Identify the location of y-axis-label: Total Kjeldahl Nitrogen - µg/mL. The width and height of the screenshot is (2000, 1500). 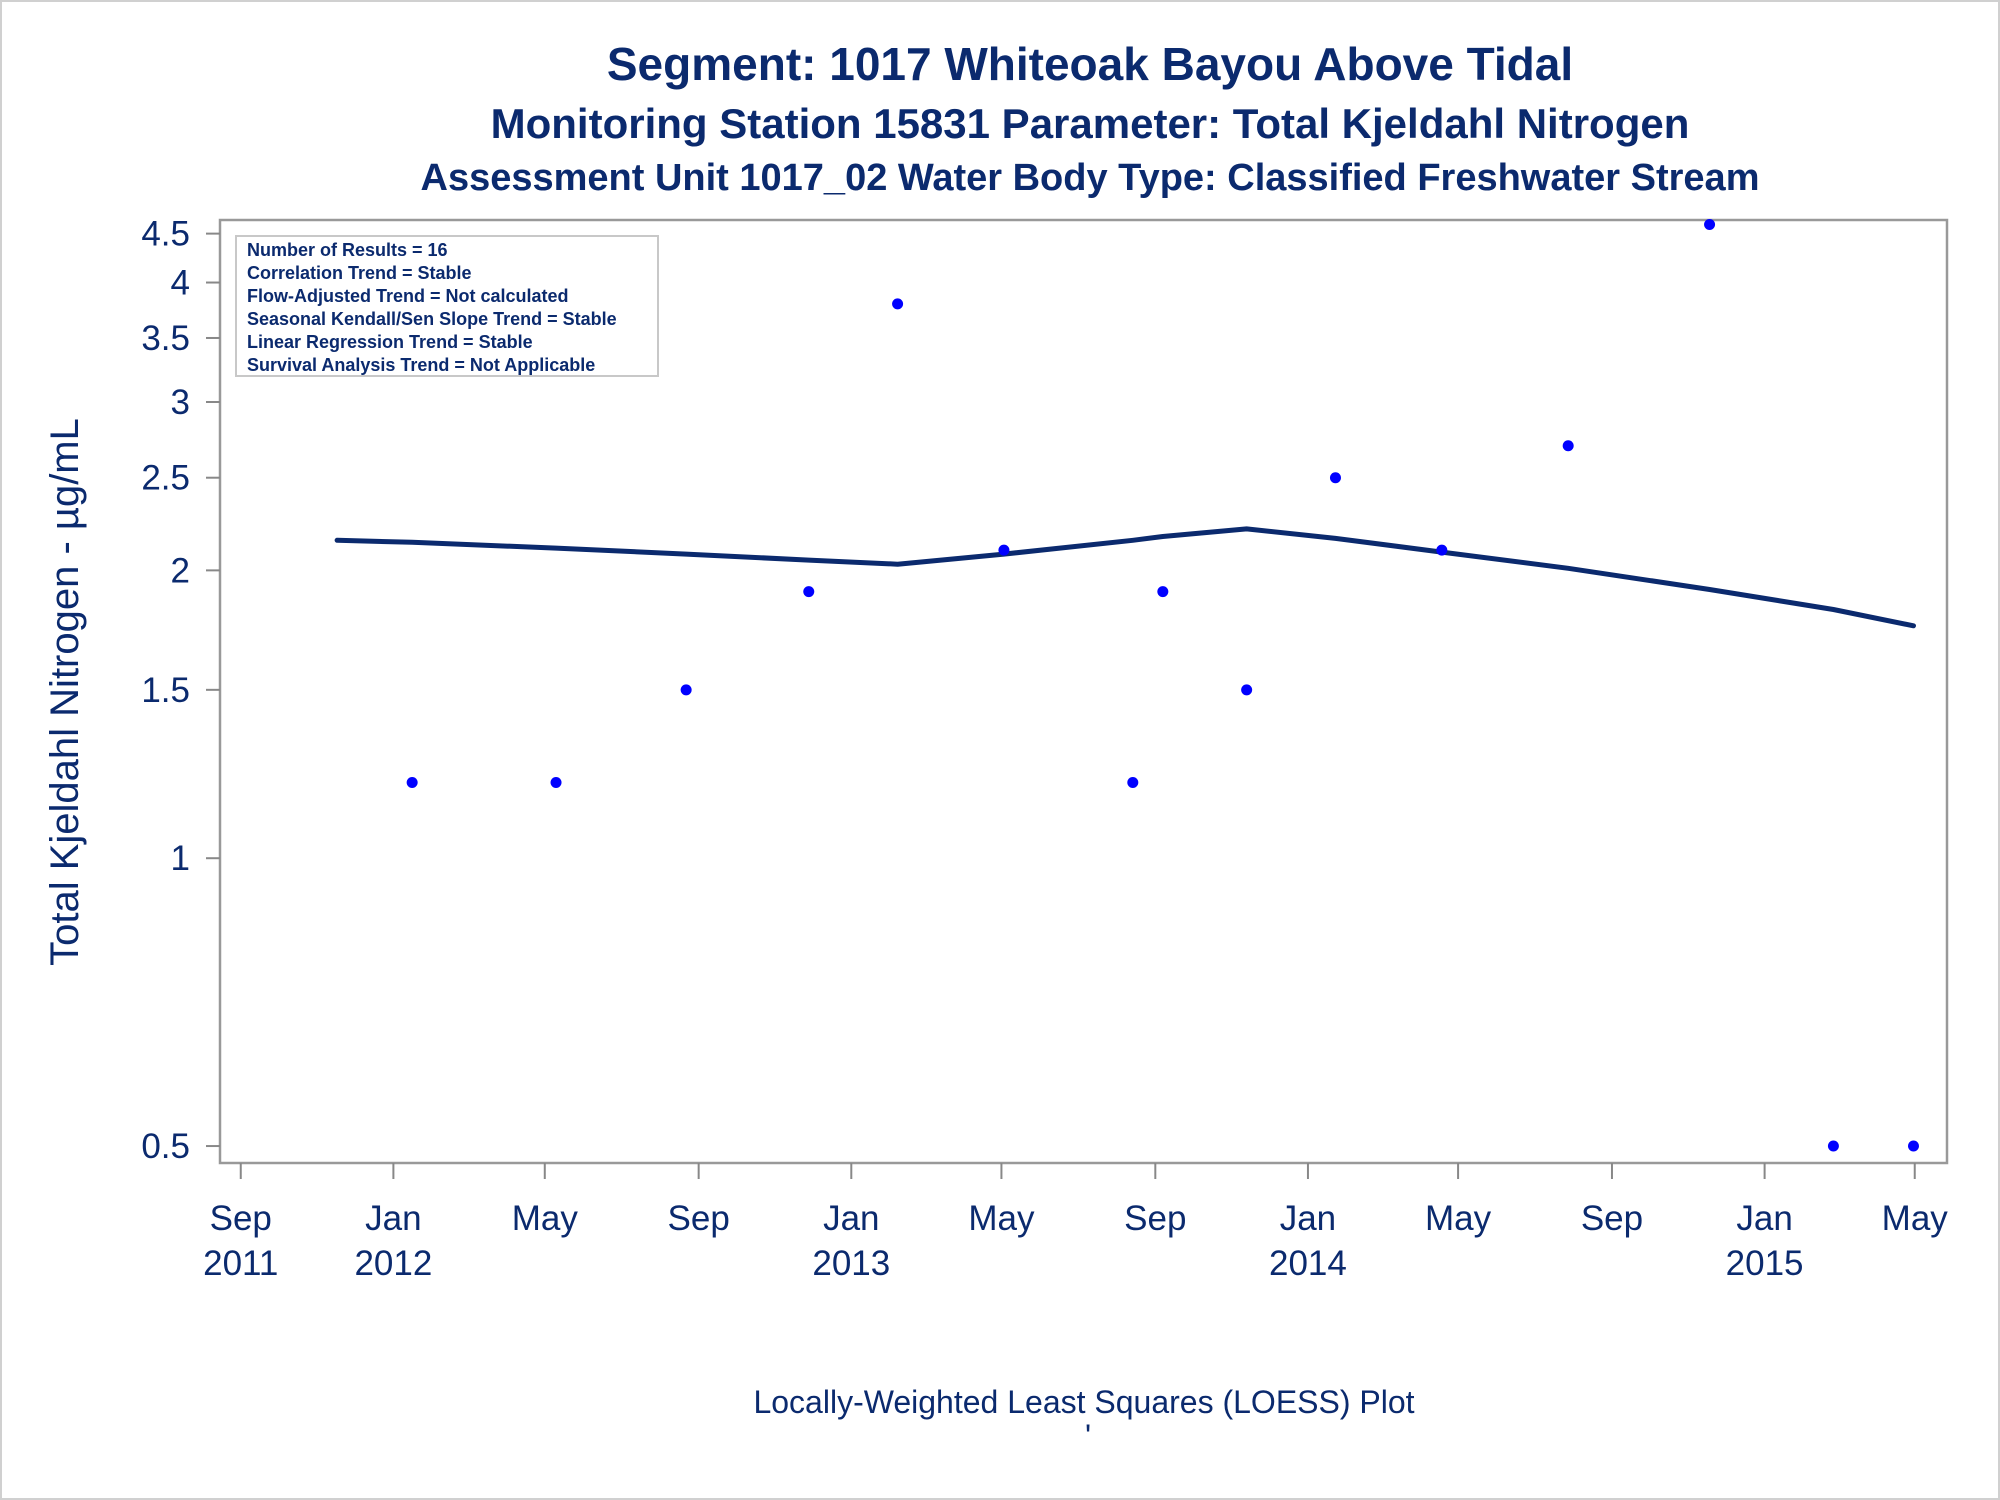
(65, 692).